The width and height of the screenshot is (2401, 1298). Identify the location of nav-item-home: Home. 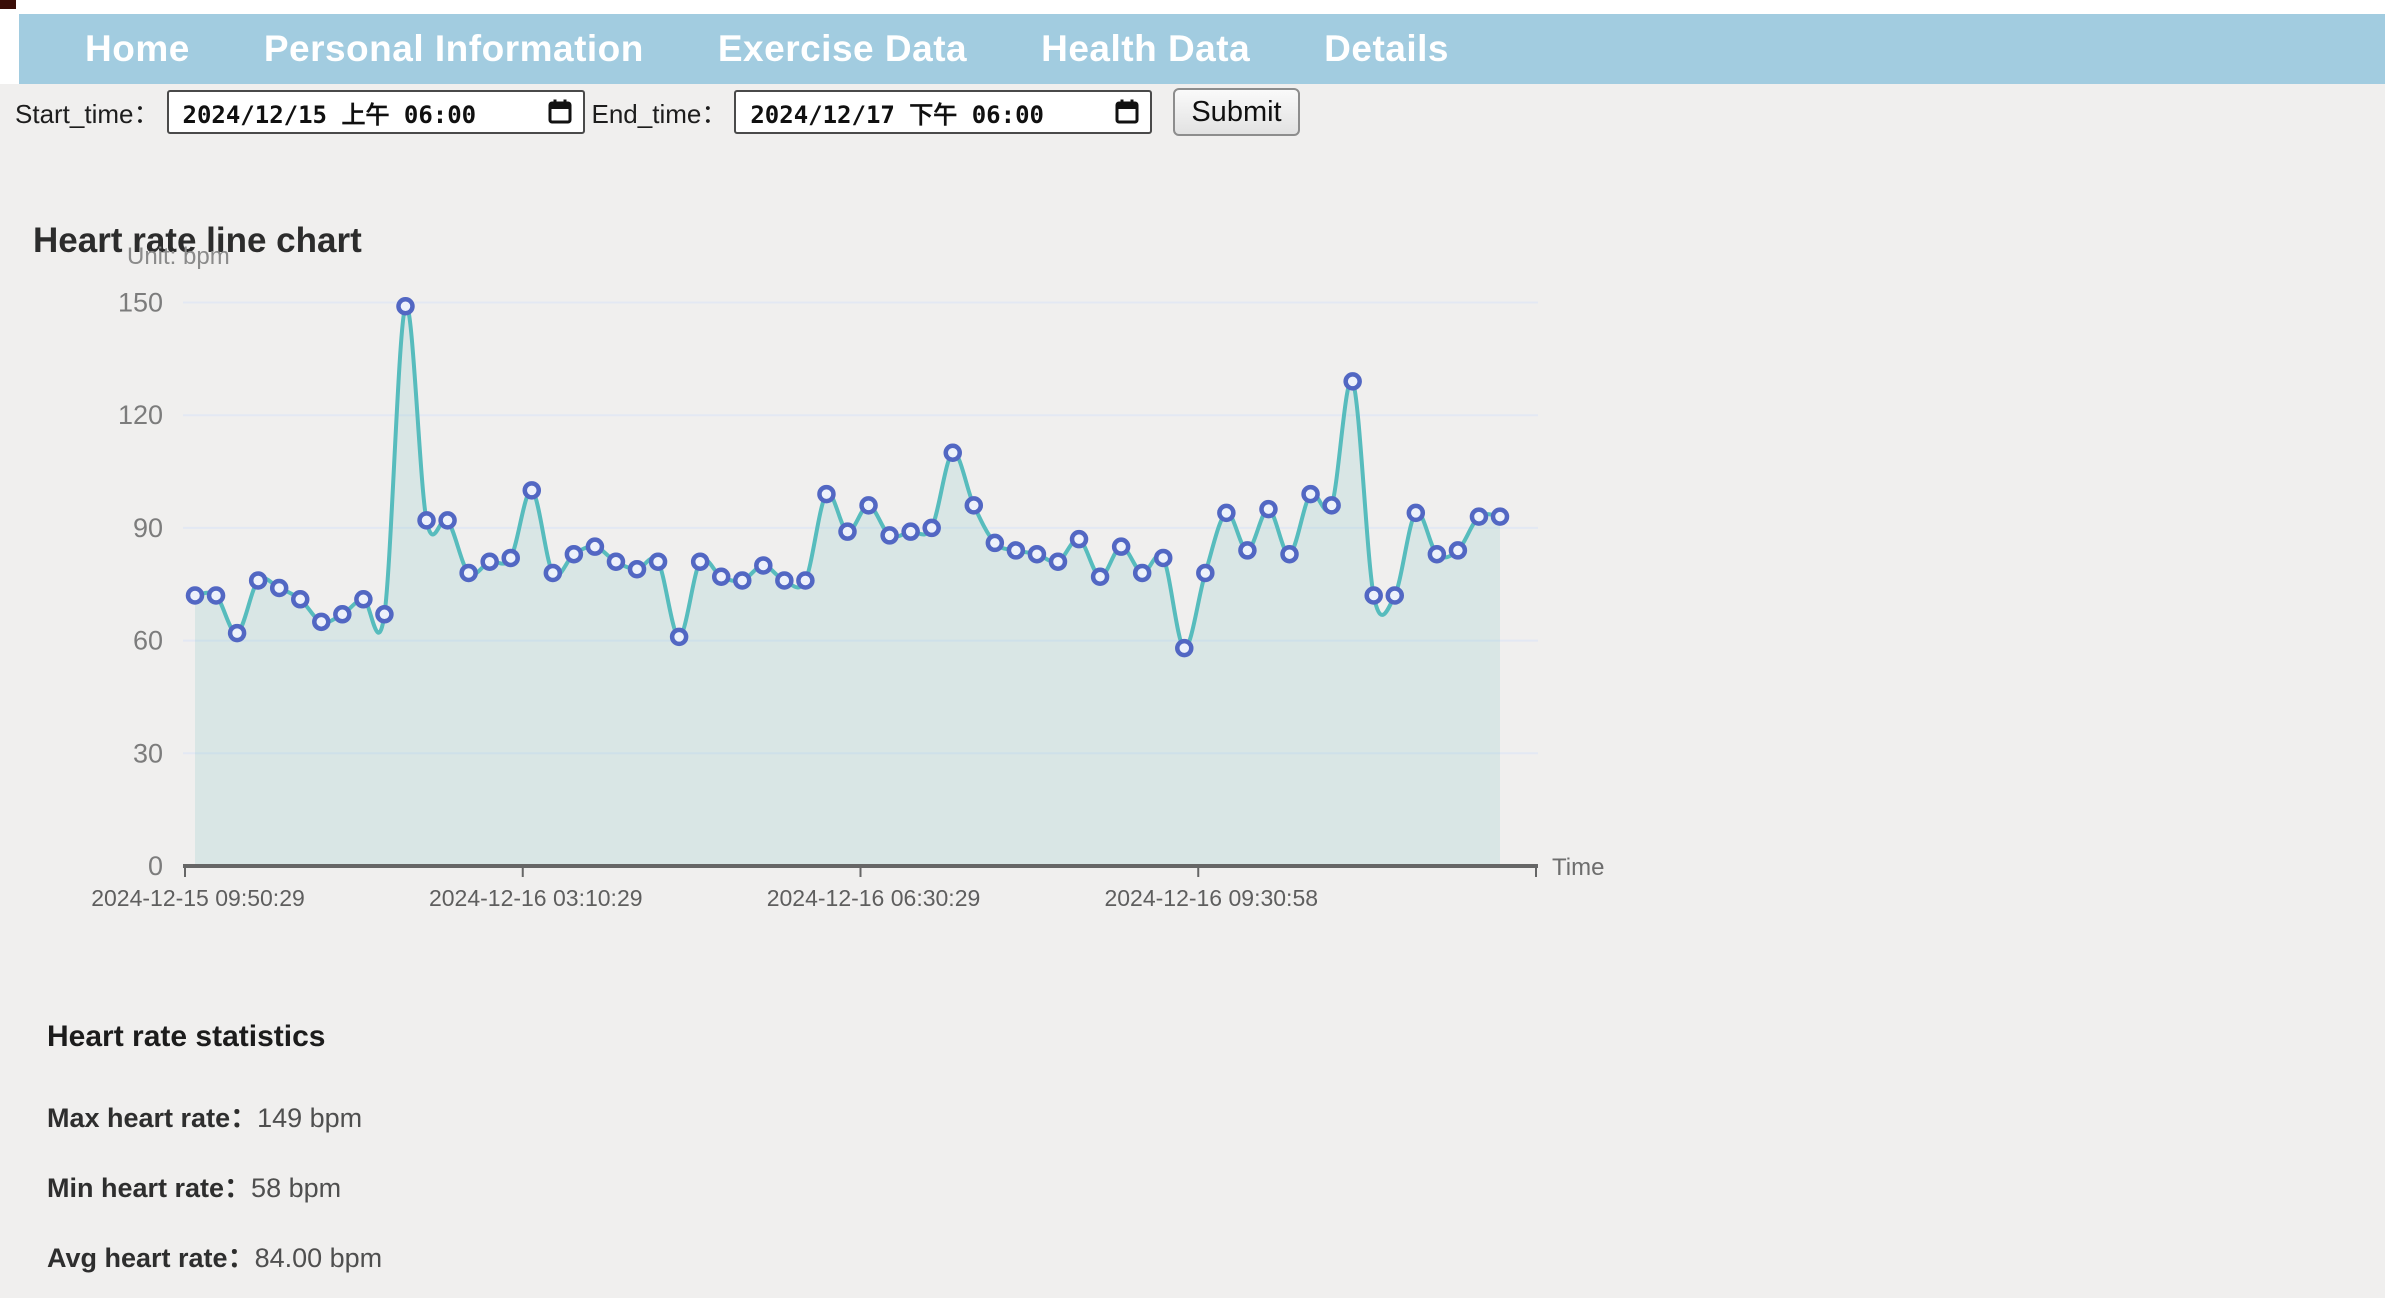
(137, 48).